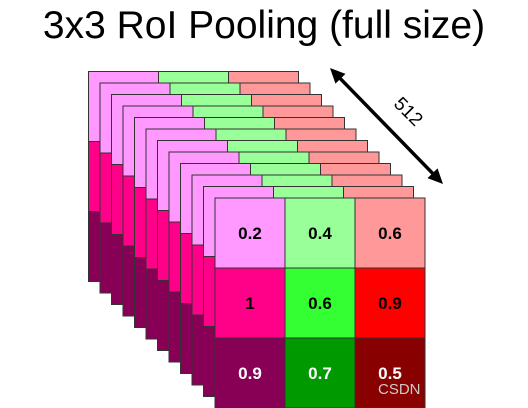 This screenshot has height=408, width=528. Describe the element at coordinates (435, 176) in the screenshot. I see `depth-arrow-head-bottom` at that location.